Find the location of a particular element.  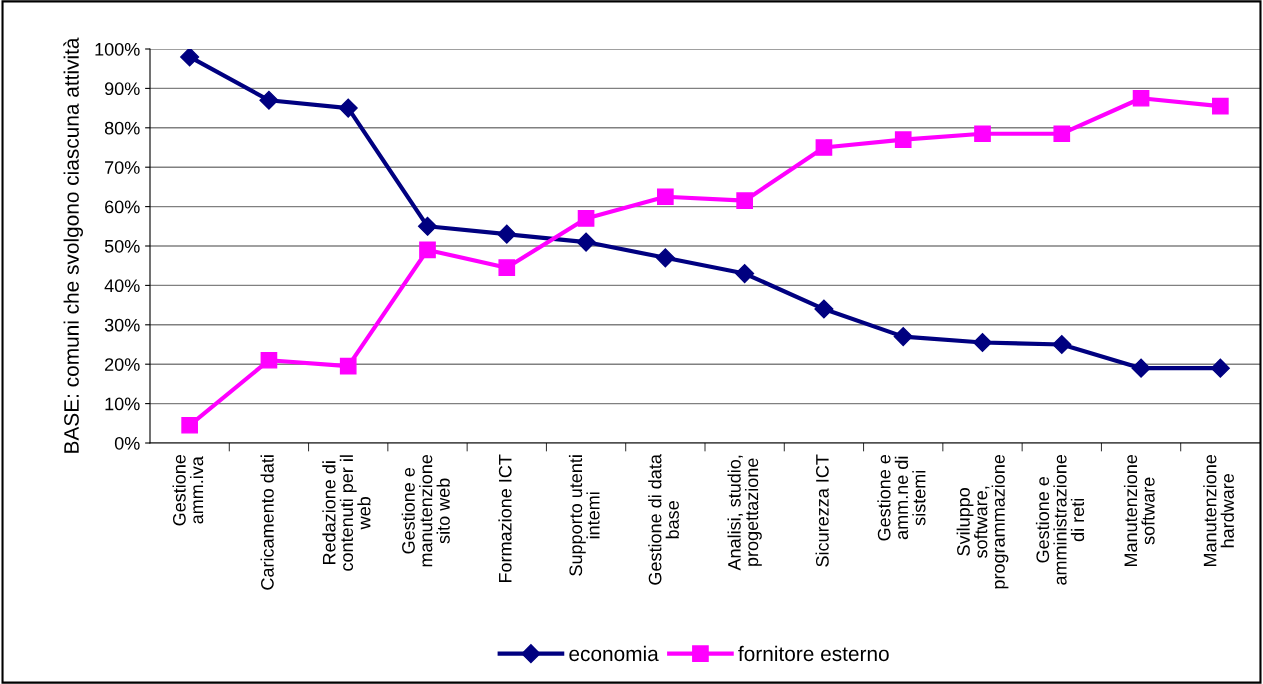

x-tick-label: Gestione amm.iva is located at coordinates (188, 490).